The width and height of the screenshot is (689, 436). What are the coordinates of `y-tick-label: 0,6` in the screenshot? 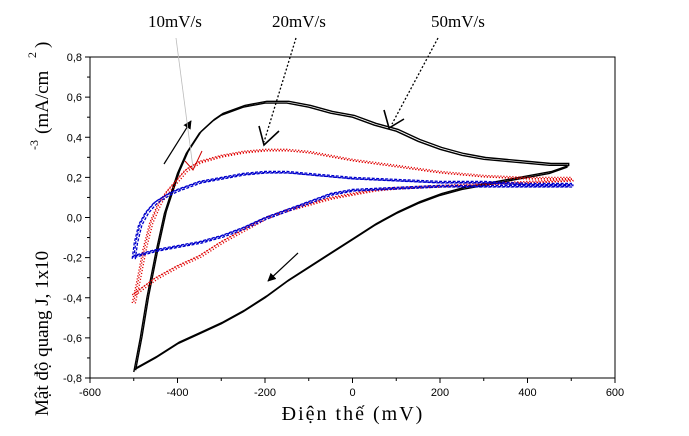 It's located at (74, 98).